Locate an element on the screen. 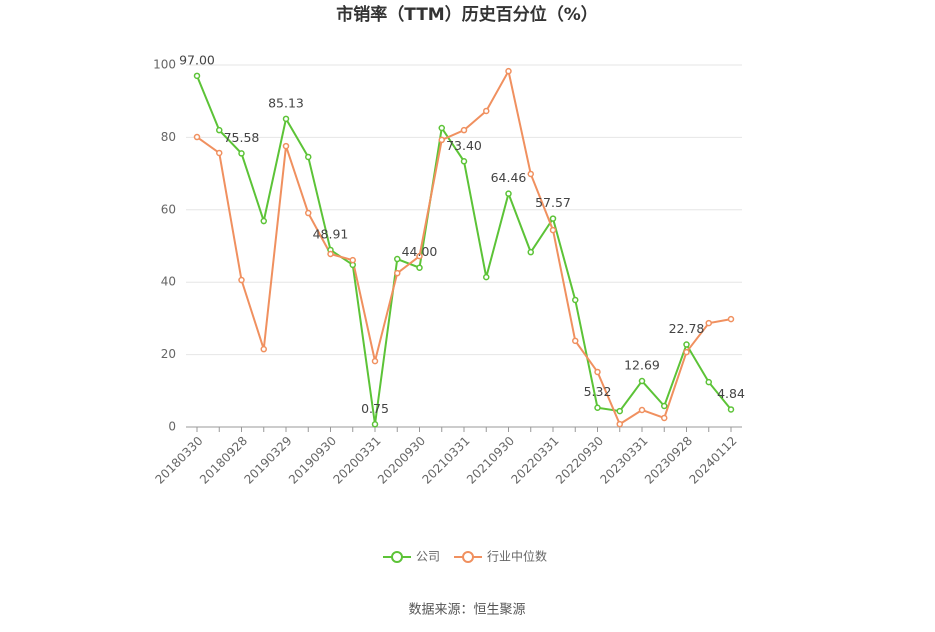  data-label: 97.00 is located at coordinates (197, 59).